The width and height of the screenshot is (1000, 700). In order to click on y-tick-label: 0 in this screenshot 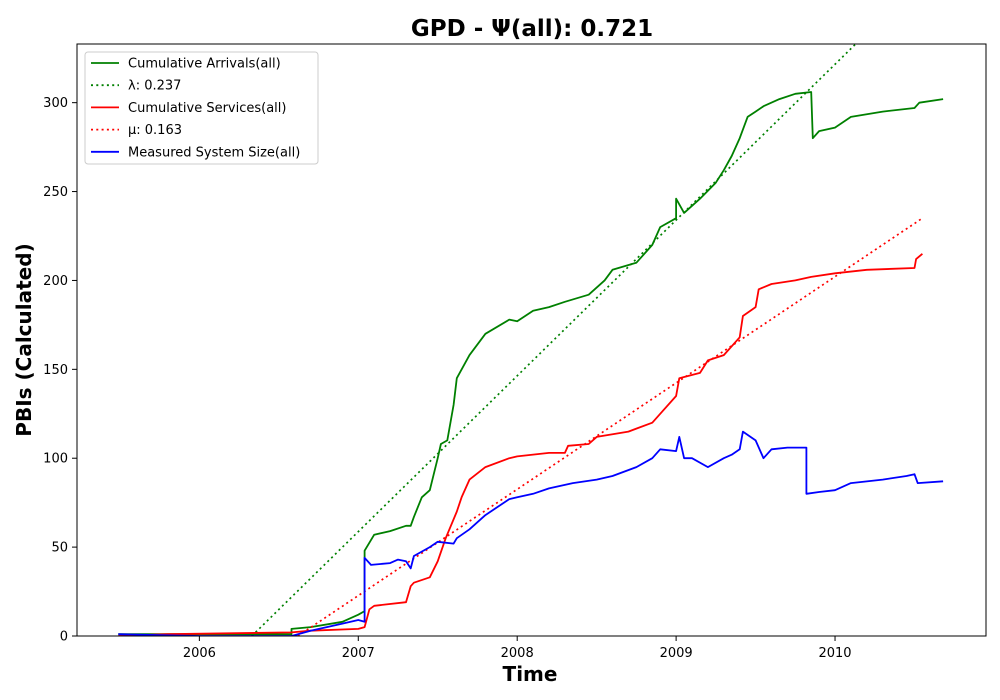, I will do `click(64, 637)`.